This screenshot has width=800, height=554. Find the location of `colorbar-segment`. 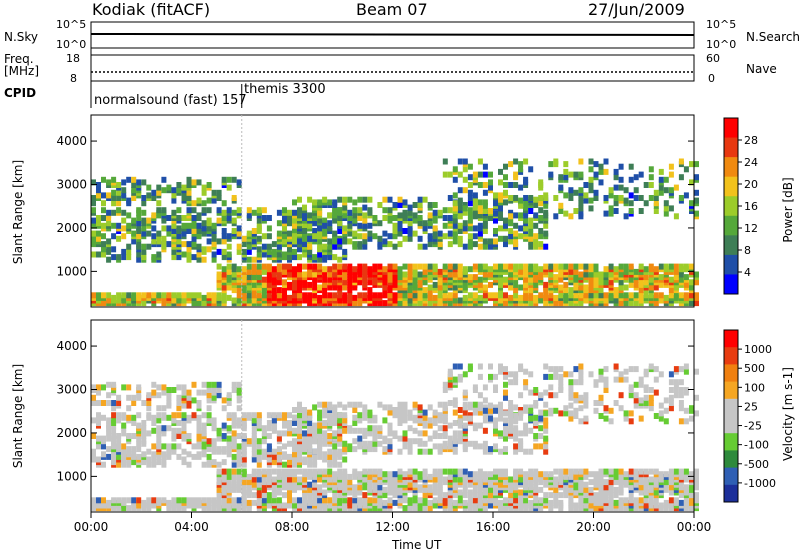

colorbar-segment is located at coordinates (731, 425).